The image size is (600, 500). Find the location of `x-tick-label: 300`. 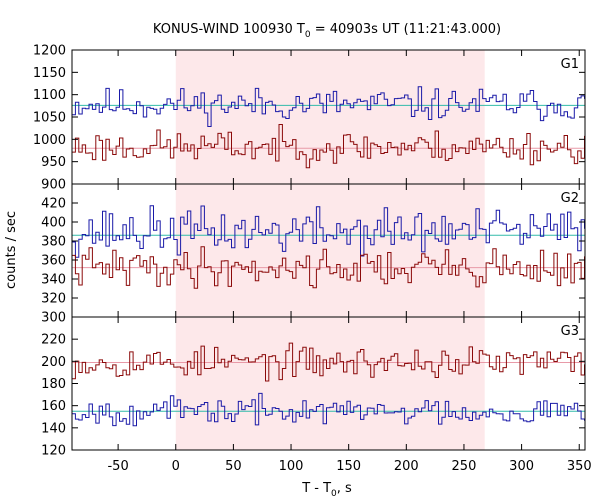

x-tick-label: 300 is located at coordinates (521, 466).